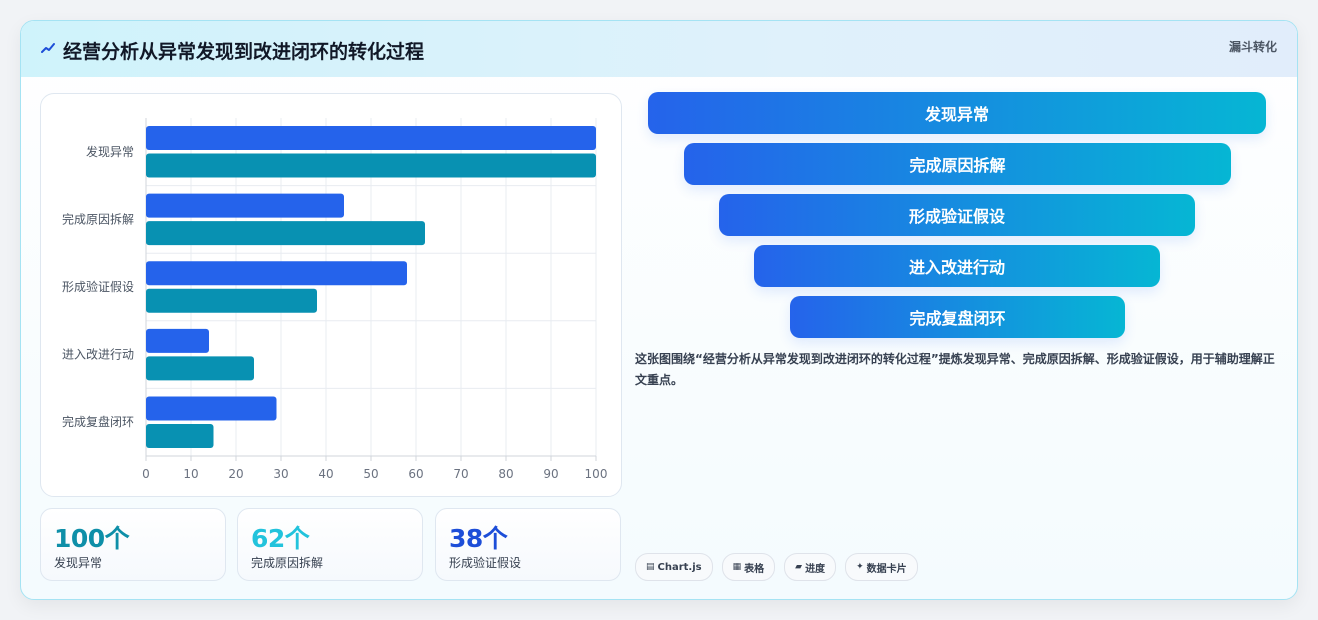 This screenshot has width=1318, height=620. Describe the element at coordinates (957, 164) in the screenshot. I see `funnel-stage-2: 完成原因拆解` at that location.